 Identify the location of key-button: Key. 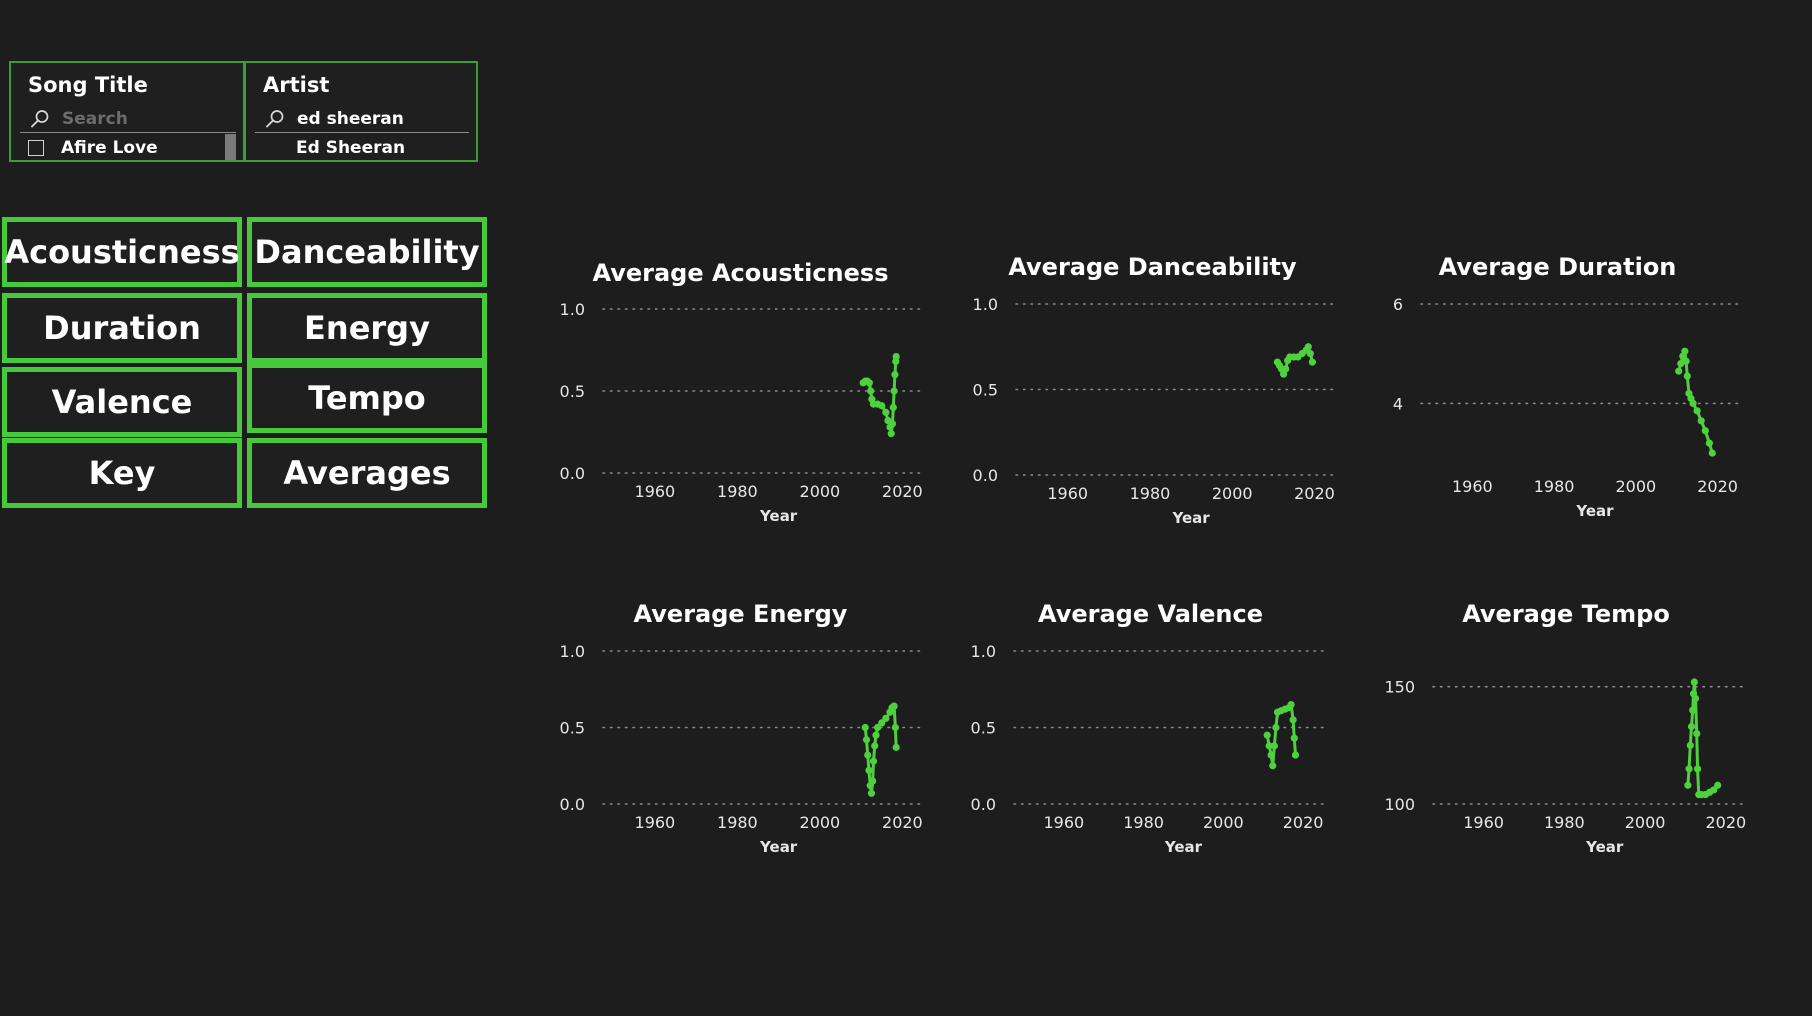
(122, 473).